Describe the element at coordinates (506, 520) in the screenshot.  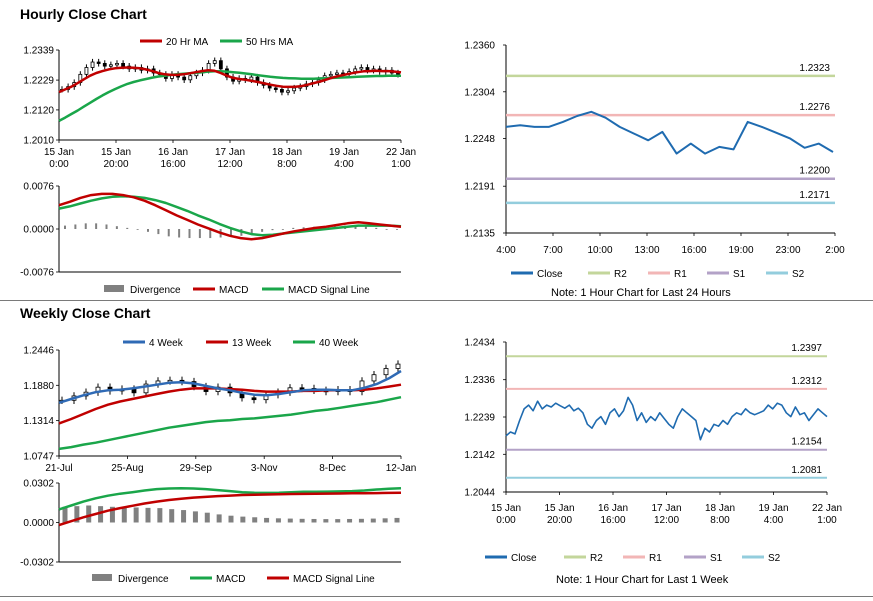
I see `weekly-levels-xtick-0-time: 0:00` at that location.